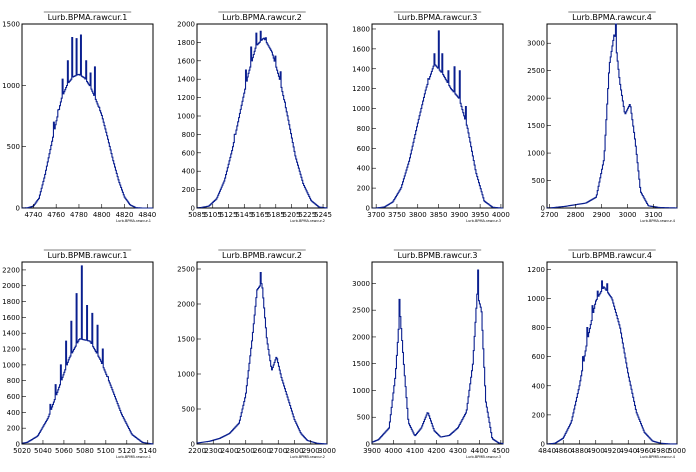  Describe the element at coordinates (213, 215) in the screenshot. I see `x-tick-label: 5105` at that location.